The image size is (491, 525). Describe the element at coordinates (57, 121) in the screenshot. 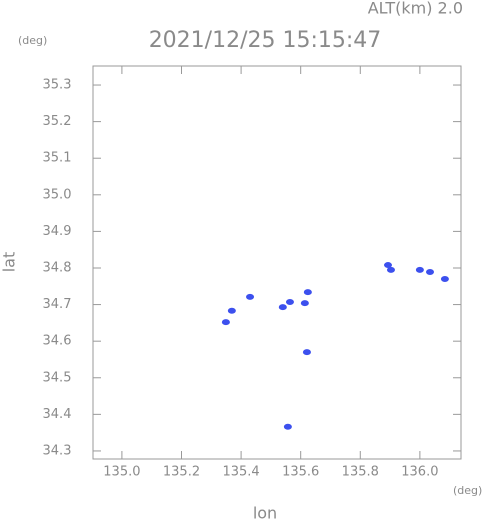

I see `y-tick-label: 35.2` at that location.